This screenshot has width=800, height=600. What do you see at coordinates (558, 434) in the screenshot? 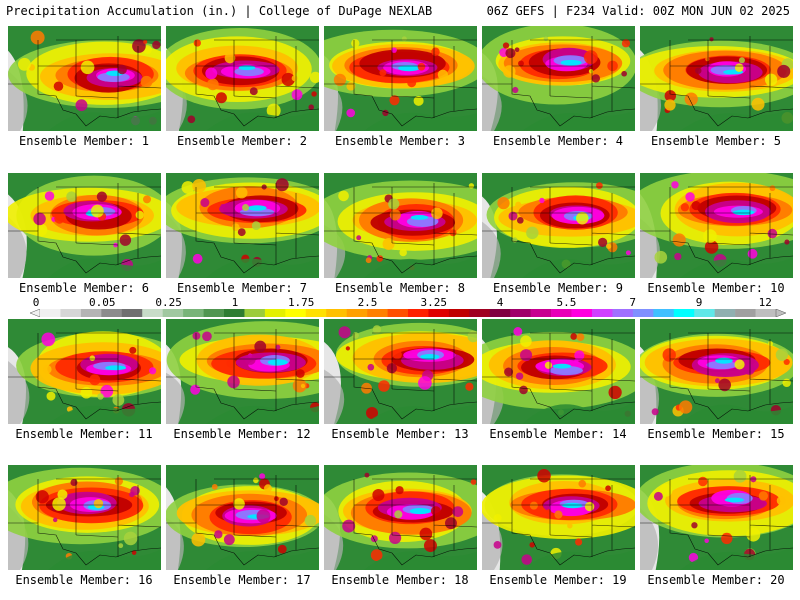
I see `ensemble-member-caption: Ensemble Member: 14` at bounding box center [558, 434].